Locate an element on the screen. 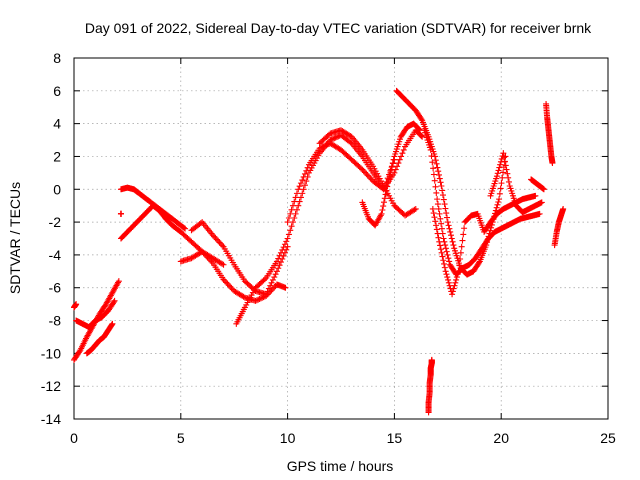 The width and height of the screenshot is (640, 480). x-tick-label: 20 is located at coordinates (501, 438).